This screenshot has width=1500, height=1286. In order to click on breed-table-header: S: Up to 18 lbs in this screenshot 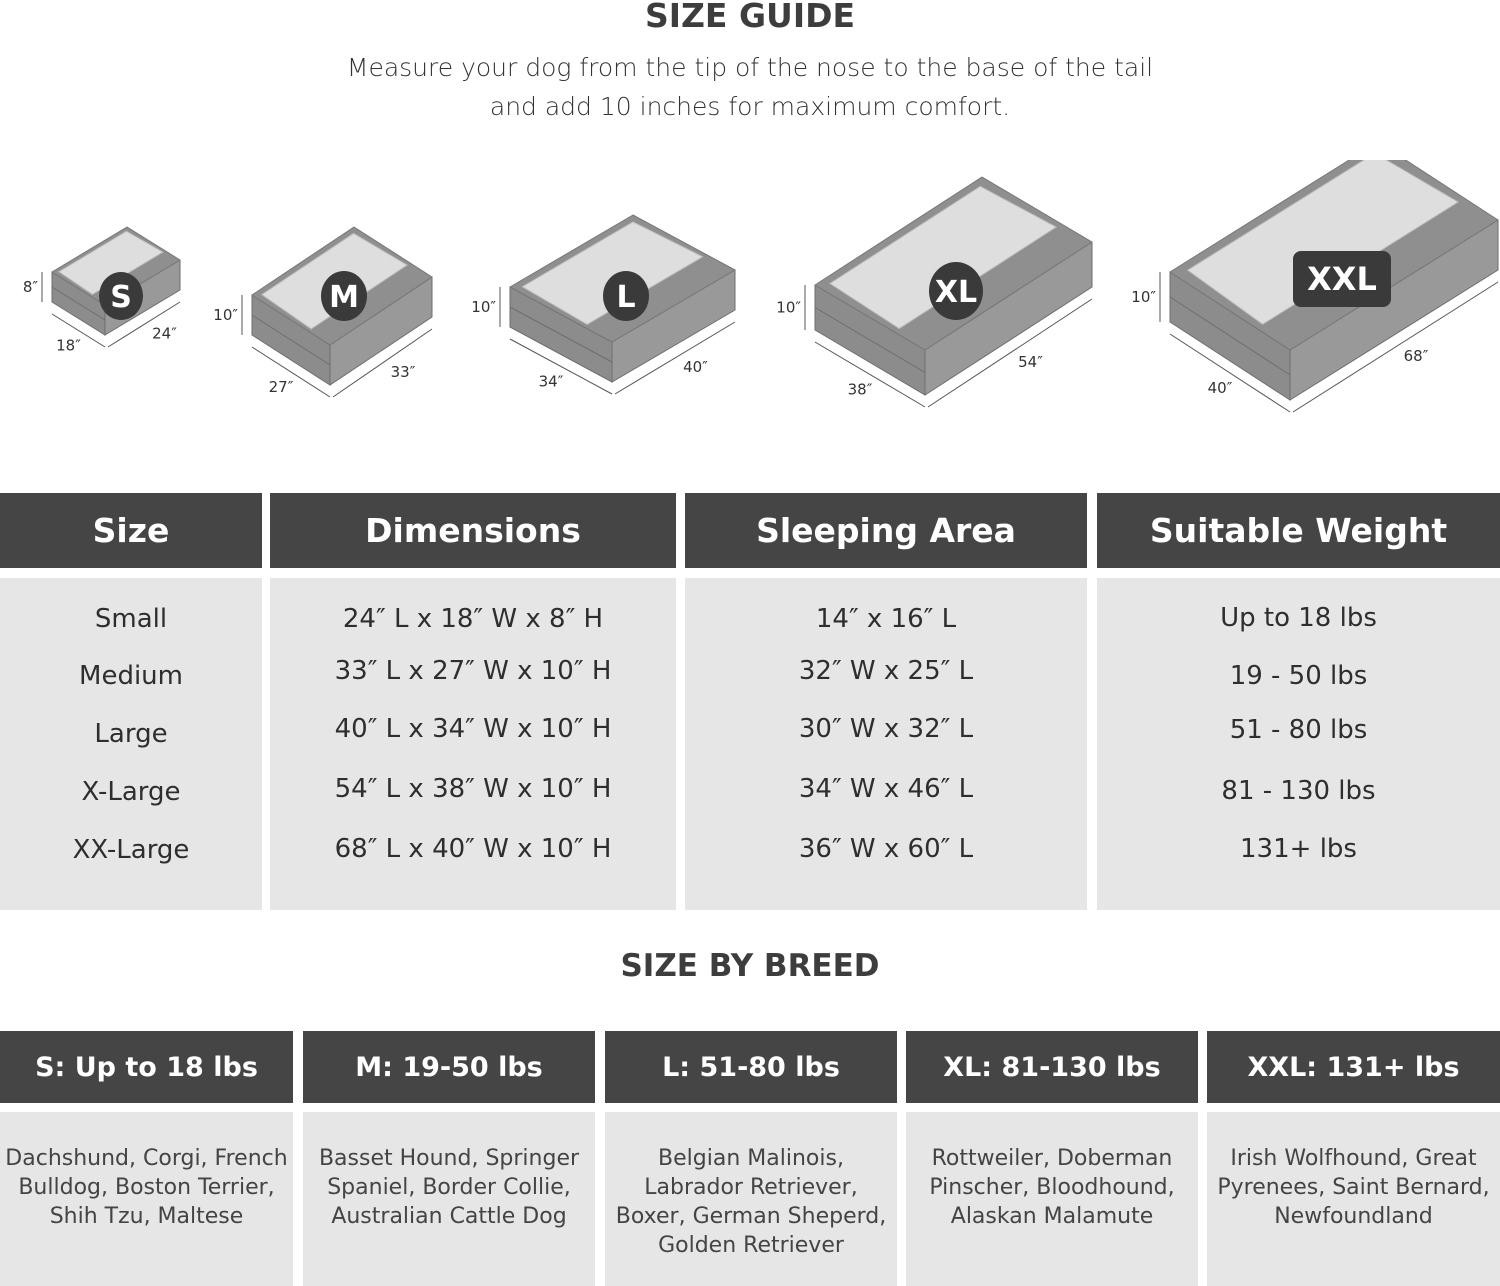, I will do `click(146, 1067)`.